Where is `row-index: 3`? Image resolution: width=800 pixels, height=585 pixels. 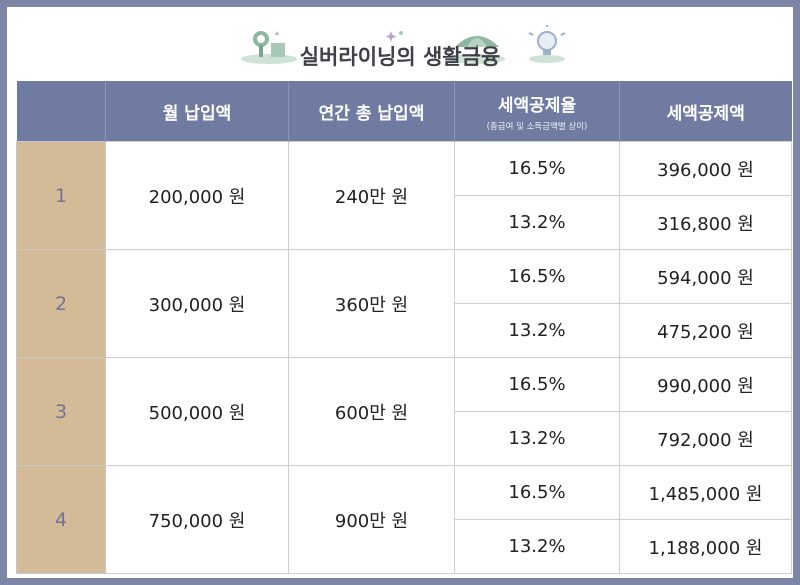
row-index: 3 is located at coordinates (61, 411).